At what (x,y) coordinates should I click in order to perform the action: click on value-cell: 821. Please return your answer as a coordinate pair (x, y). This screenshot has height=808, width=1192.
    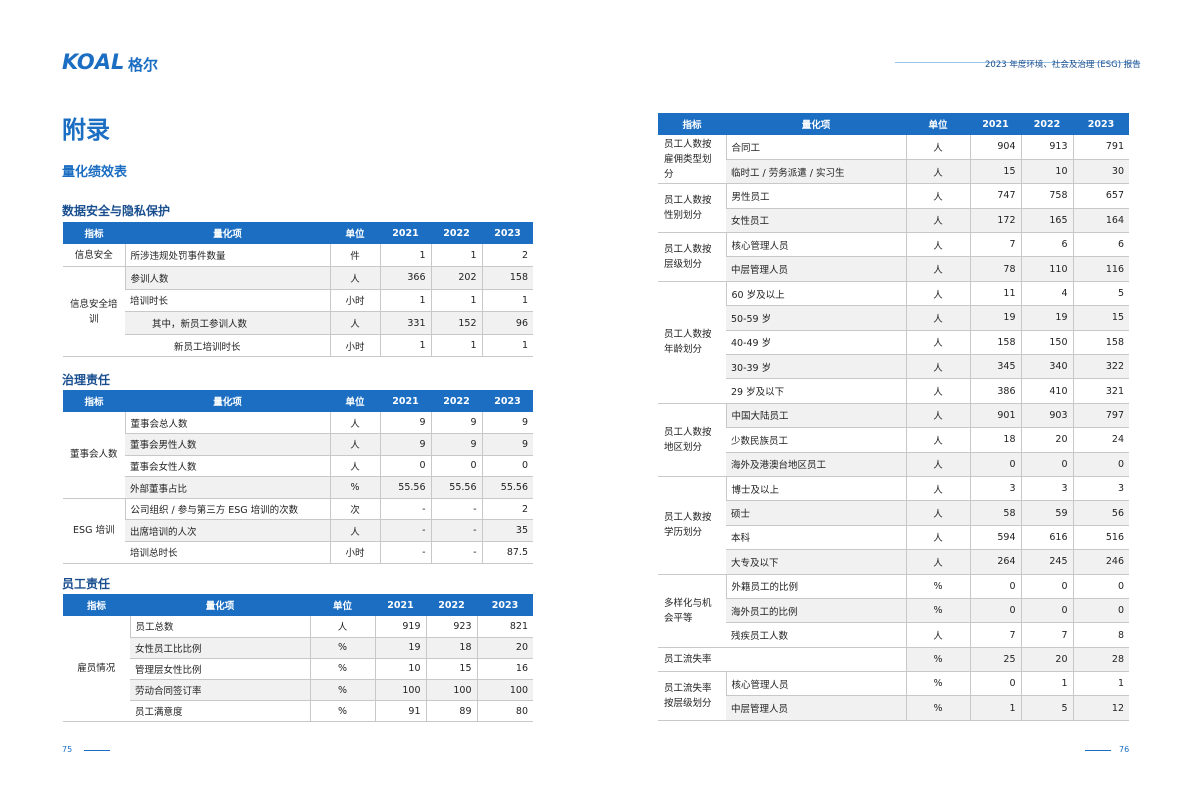
    Looking at the image, I should click on (504, 627).